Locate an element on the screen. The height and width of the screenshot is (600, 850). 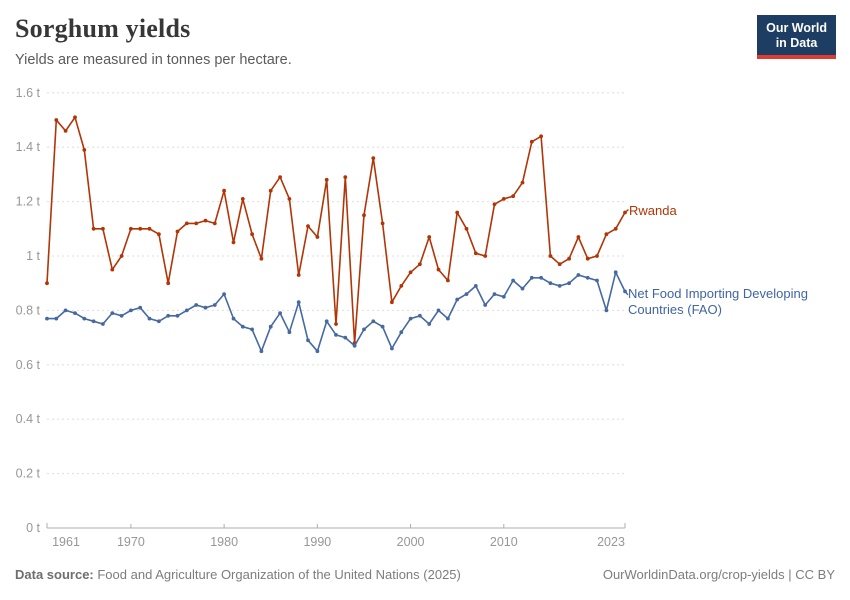
owid-logo-line2: in Data is located at coordinates (796, 43).